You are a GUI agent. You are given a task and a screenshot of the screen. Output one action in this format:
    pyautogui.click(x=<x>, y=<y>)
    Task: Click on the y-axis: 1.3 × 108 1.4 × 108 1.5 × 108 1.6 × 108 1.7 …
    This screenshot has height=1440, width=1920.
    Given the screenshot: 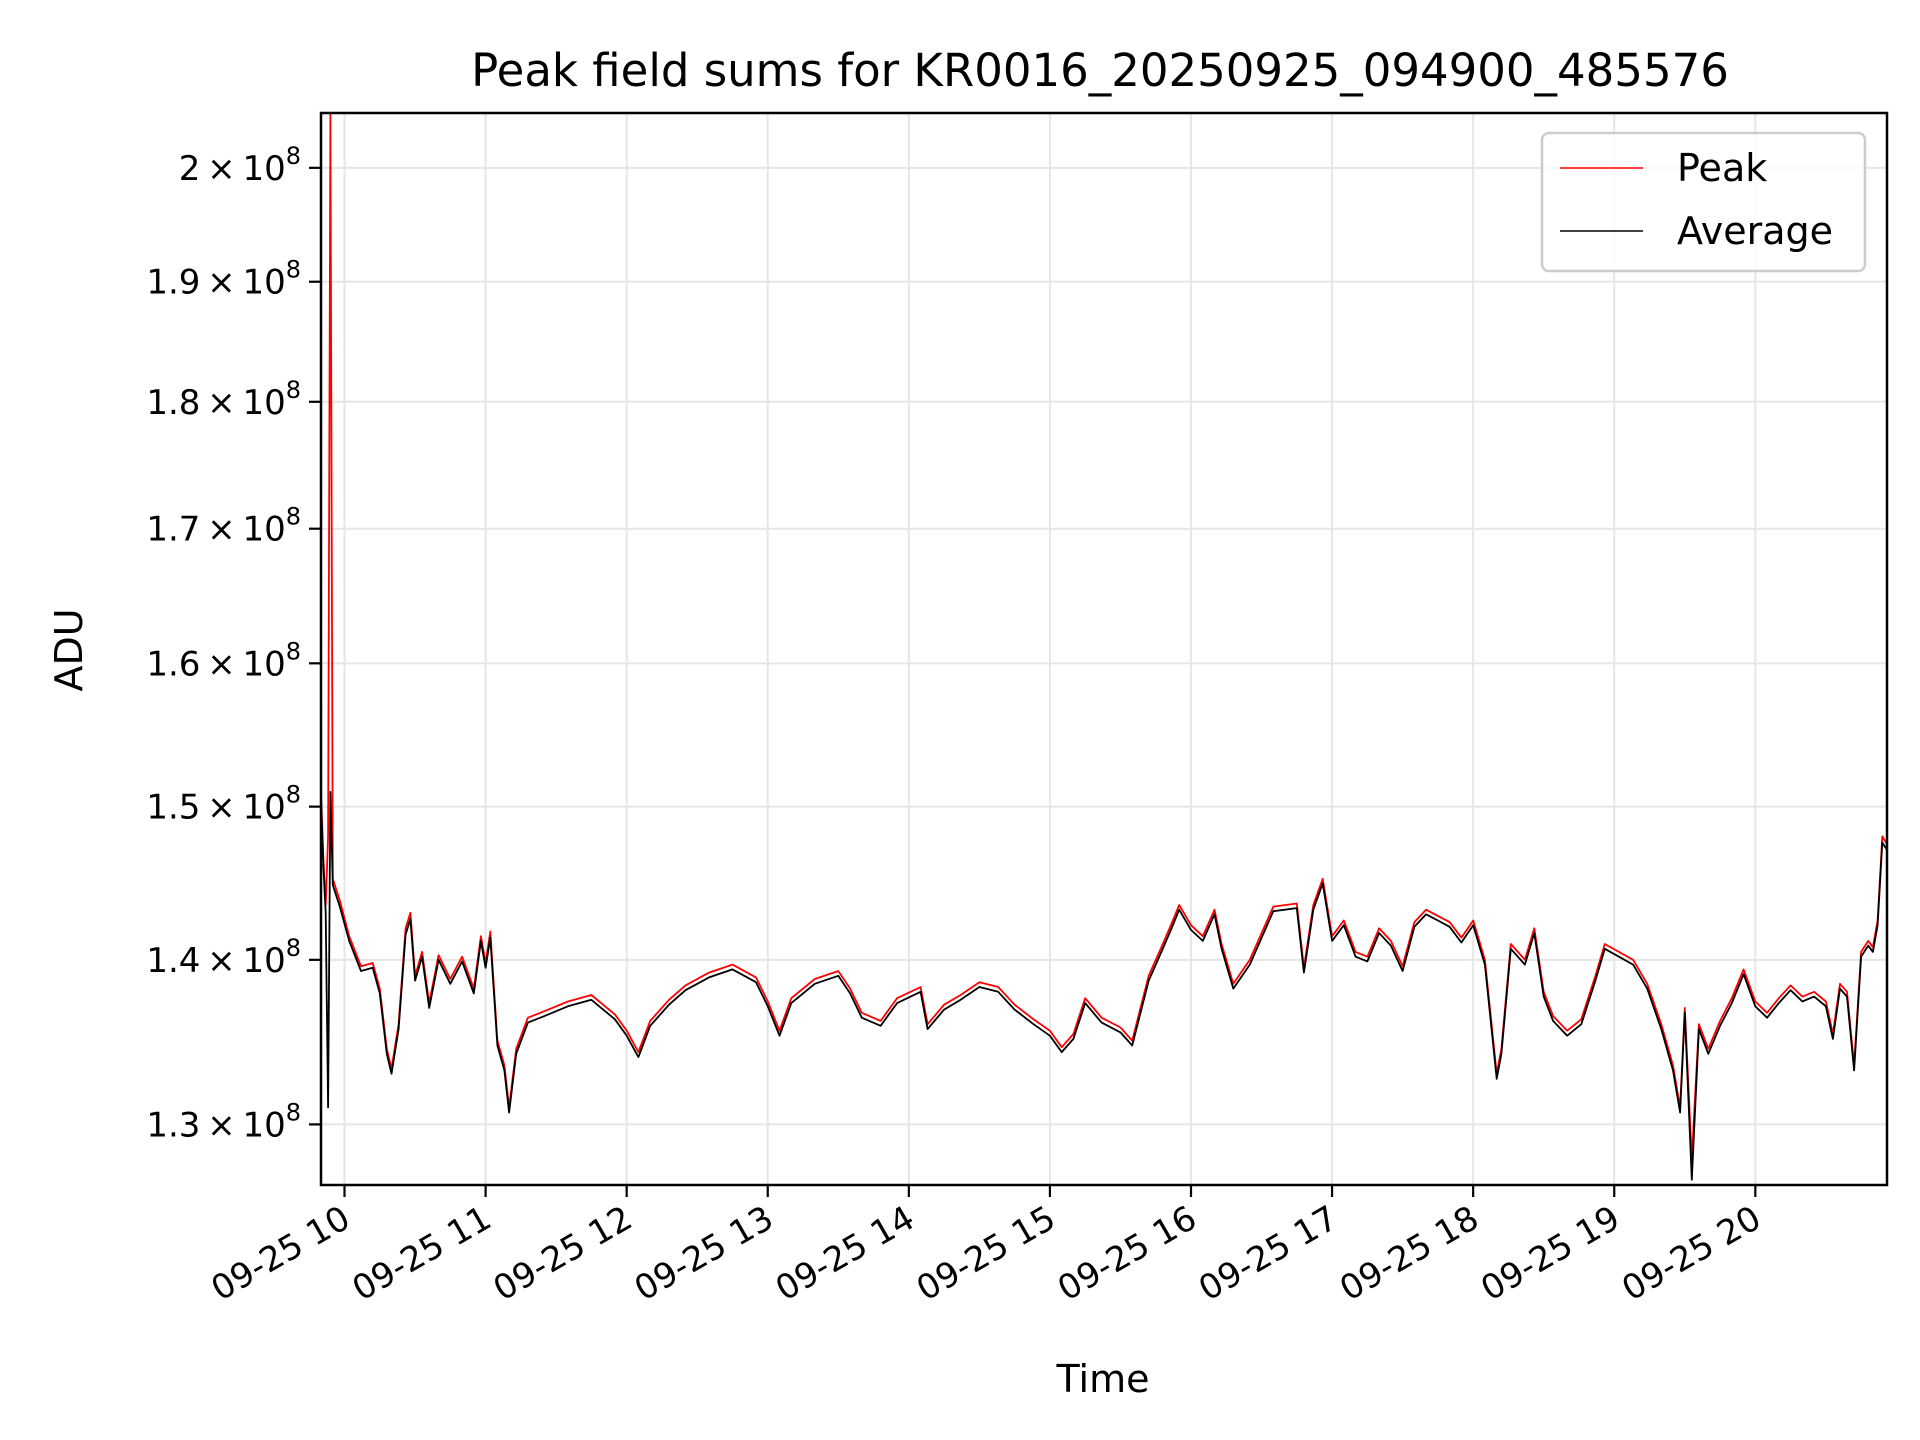 What is the action you would take?
    pyautogui.click(x=233, y=643)
    